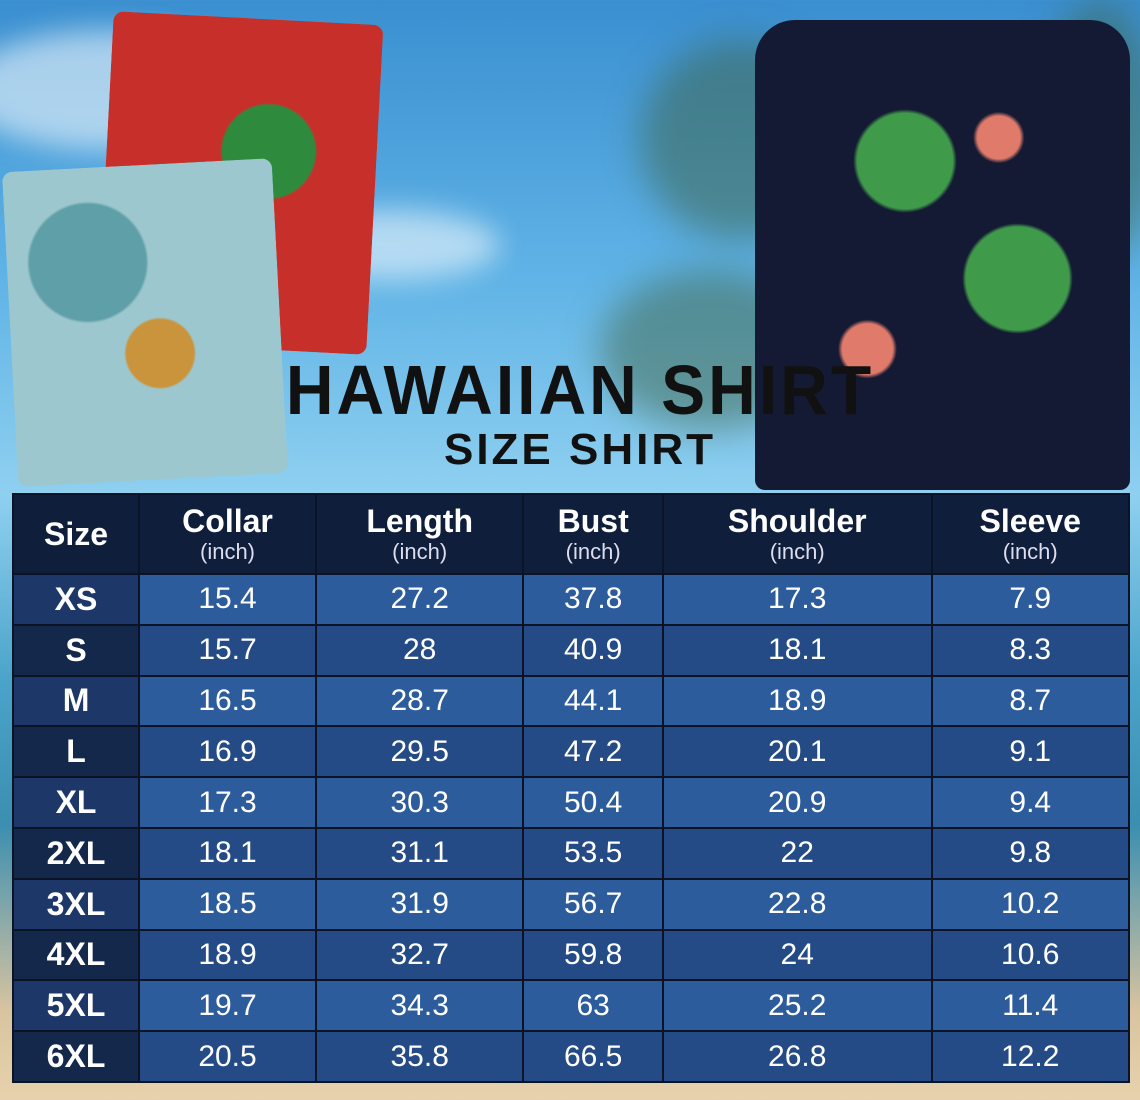  Describe the element at coordinates (580, 390) in the screenshot. I see `title: HAWAIIAN SHIRT` at that location.